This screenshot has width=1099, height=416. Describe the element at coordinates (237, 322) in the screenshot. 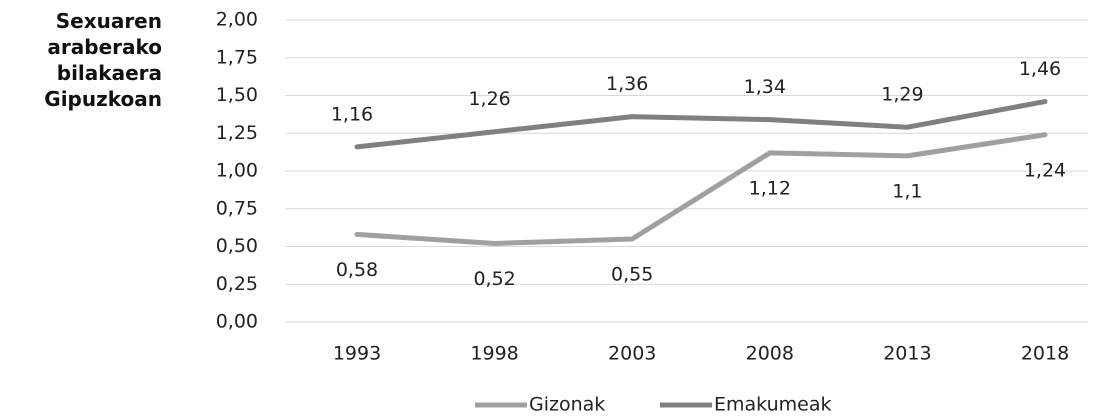

I see `y-tick-label: 0,00` at that location.